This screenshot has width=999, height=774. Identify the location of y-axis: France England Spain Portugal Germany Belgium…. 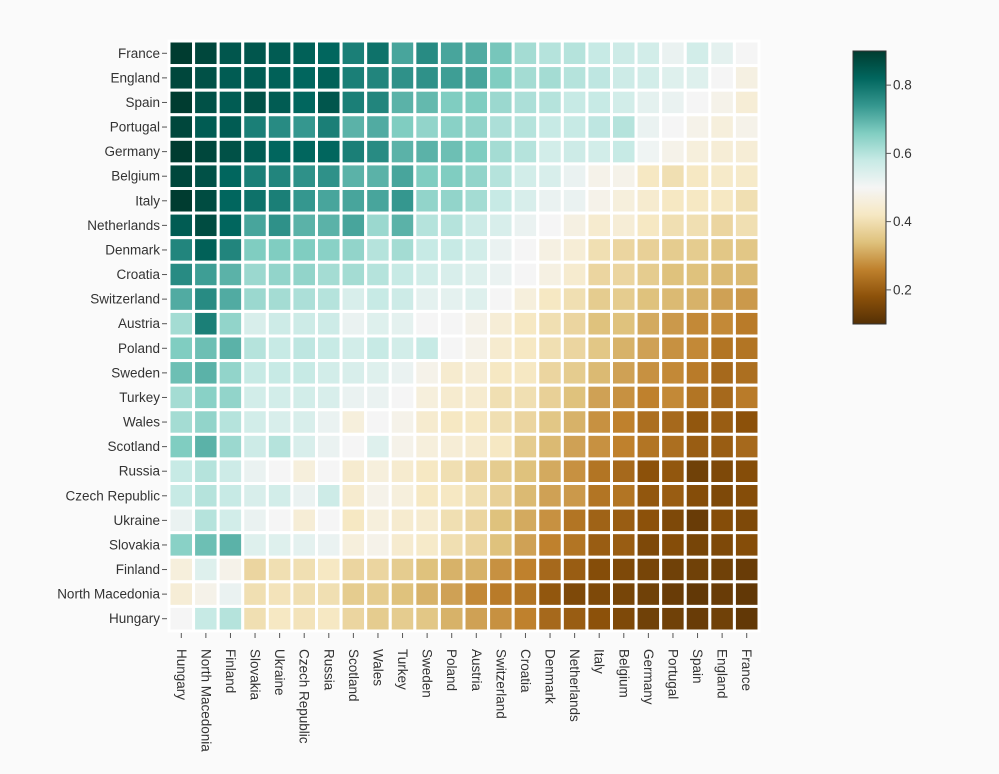
(112, 336).